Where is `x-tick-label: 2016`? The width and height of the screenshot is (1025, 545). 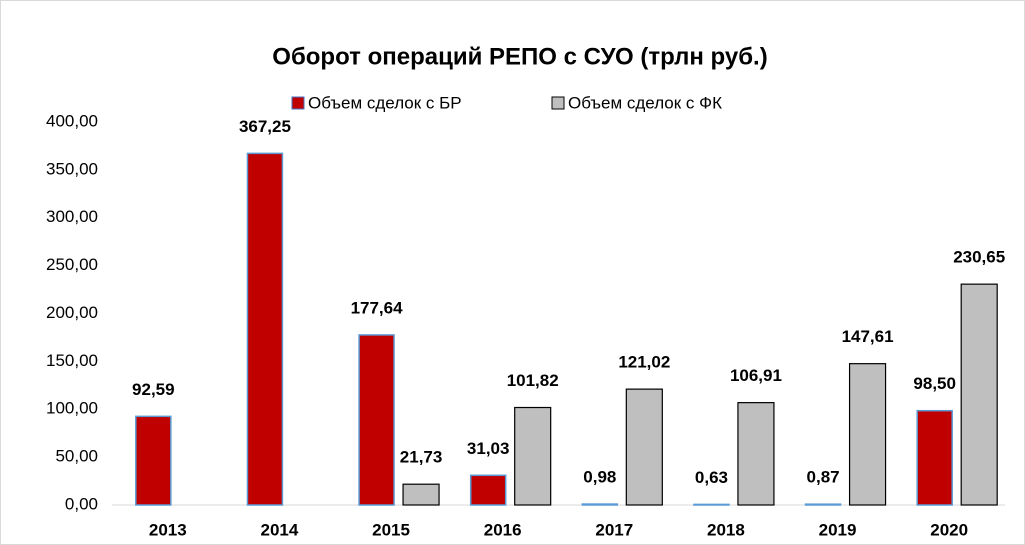
x-tick-label: 2016 is located at coordinates (503, 529).